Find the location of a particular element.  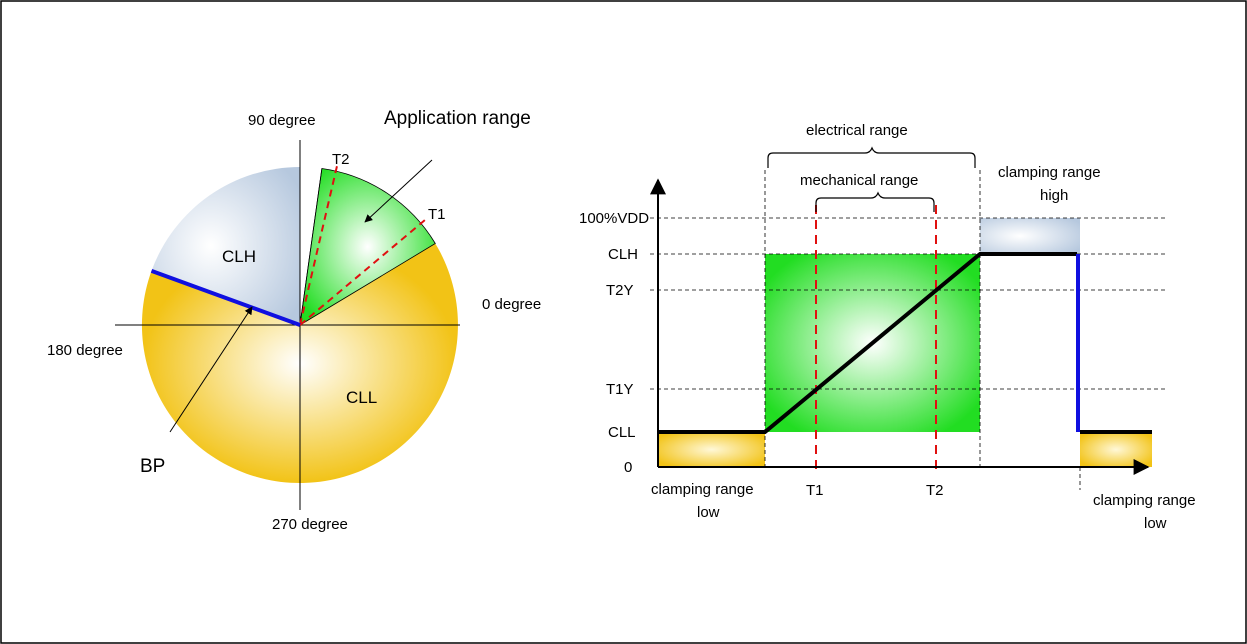

x-label-t1: T1 is located at coordinates (815, 490).